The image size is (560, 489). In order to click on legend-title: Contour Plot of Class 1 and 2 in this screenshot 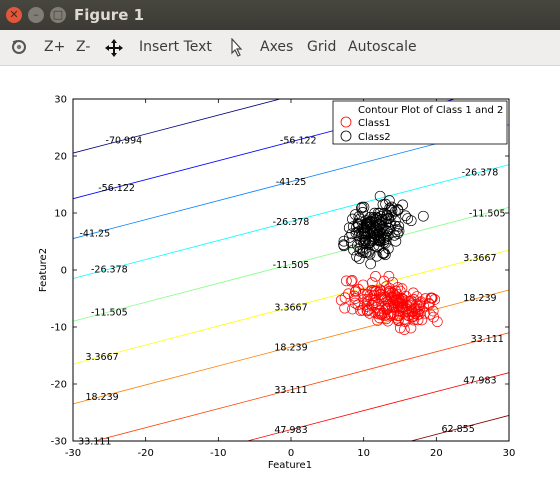, I will do `click(430, 110)`.